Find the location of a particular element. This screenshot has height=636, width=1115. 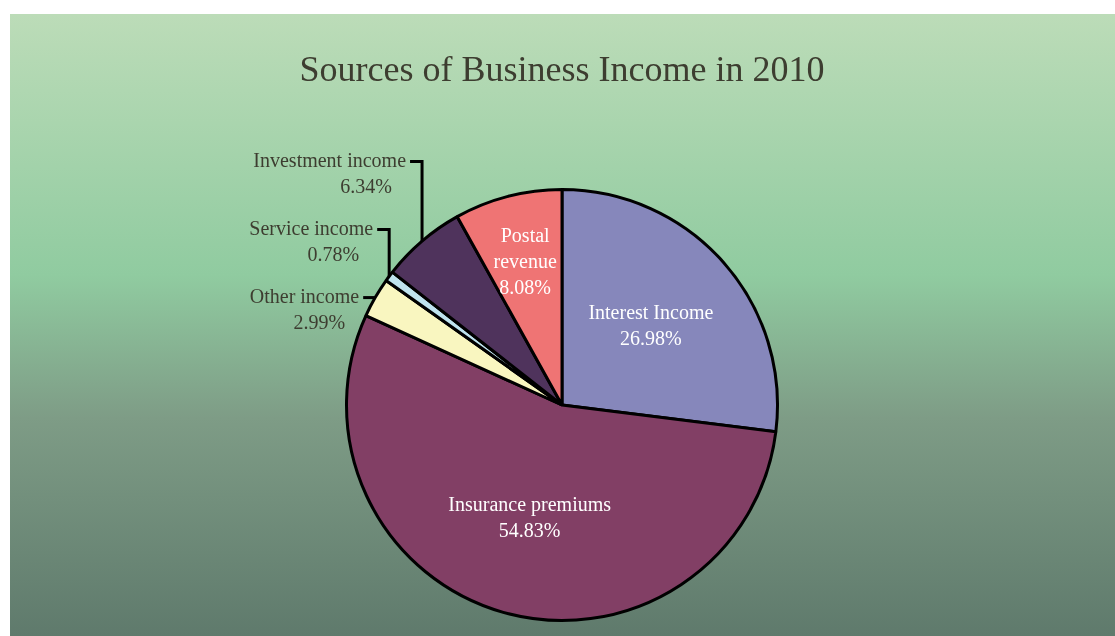

slice-label: Postal revenue is located at coordinates (525, 248).